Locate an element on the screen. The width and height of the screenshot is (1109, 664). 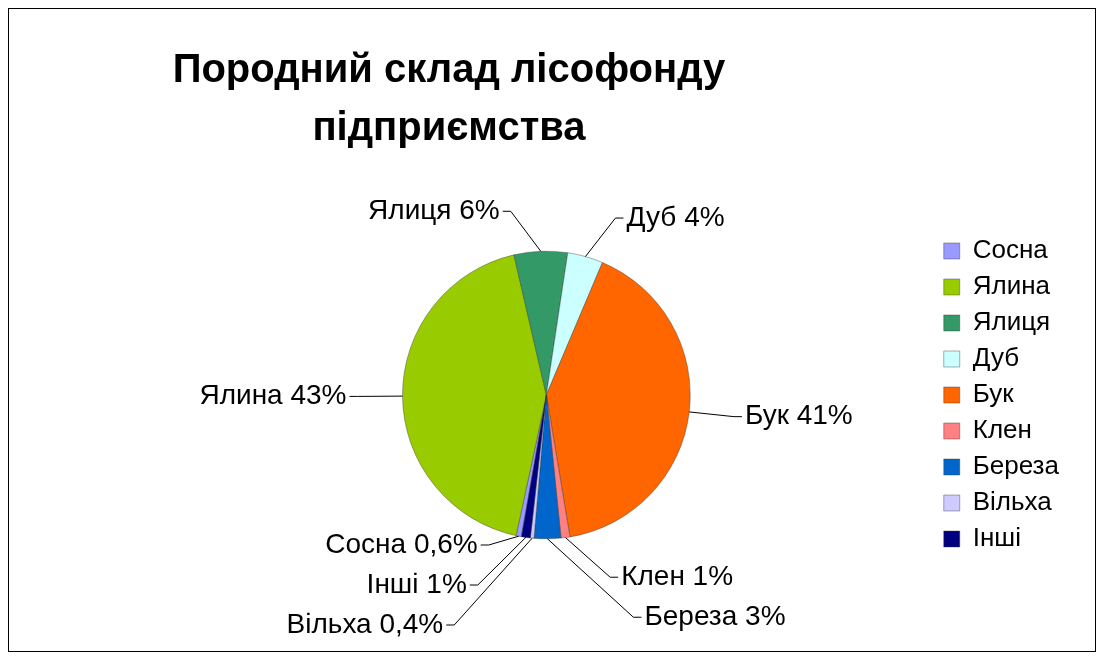
legend-label: Бук is located at coordinates (993, 393).